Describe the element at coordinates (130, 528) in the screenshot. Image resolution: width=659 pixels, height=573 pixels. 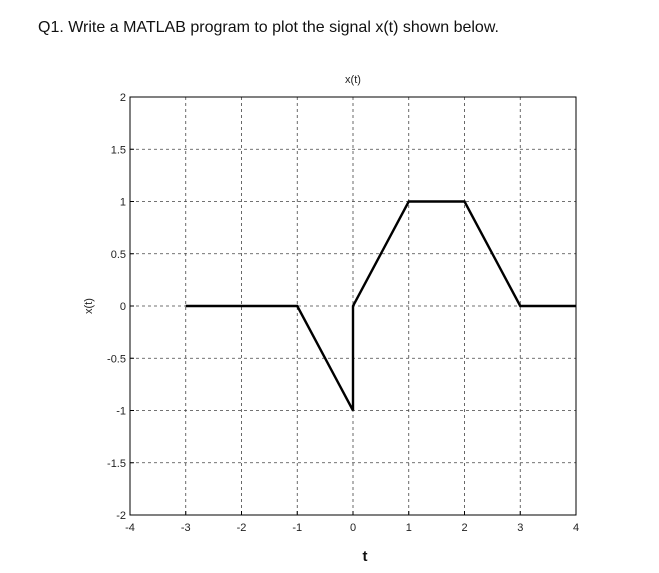
I see `x-tick-label: -4` at that location.